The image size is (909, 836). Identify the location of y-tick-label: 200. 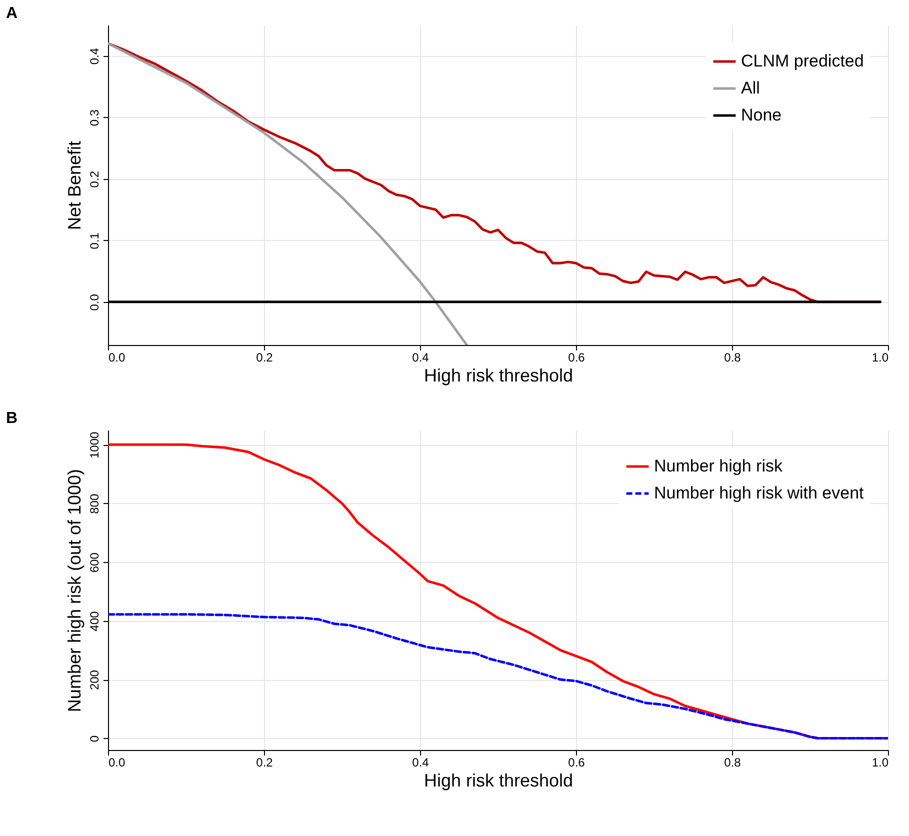
(95, 680).